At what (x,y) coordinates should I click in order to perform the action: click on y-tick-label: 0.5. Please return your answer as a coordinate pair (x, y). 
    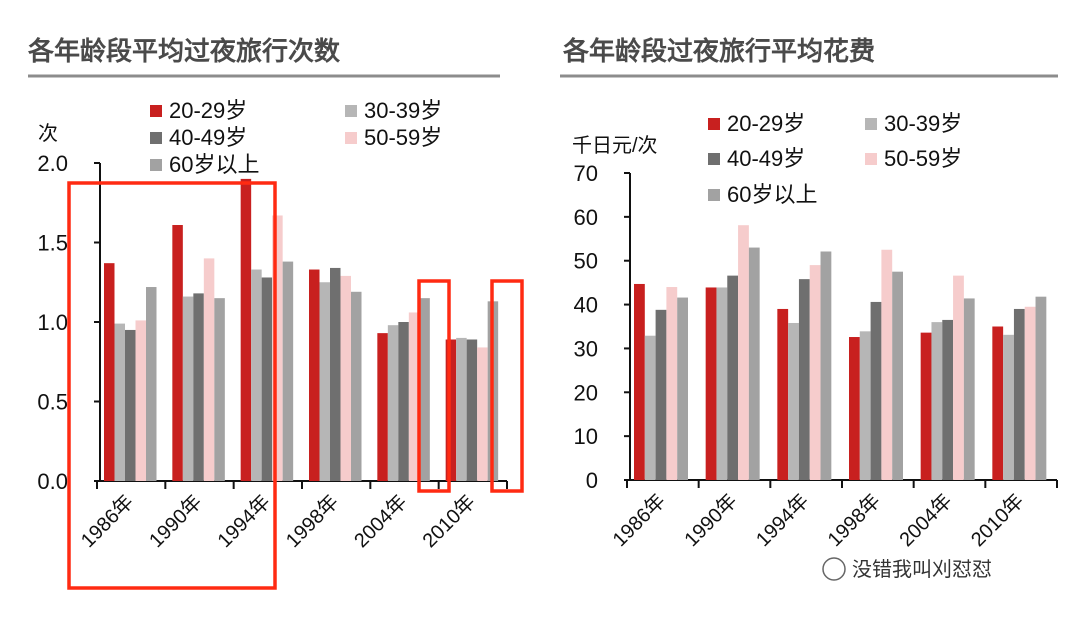
    Looking at the image, I should click on (52, 402).